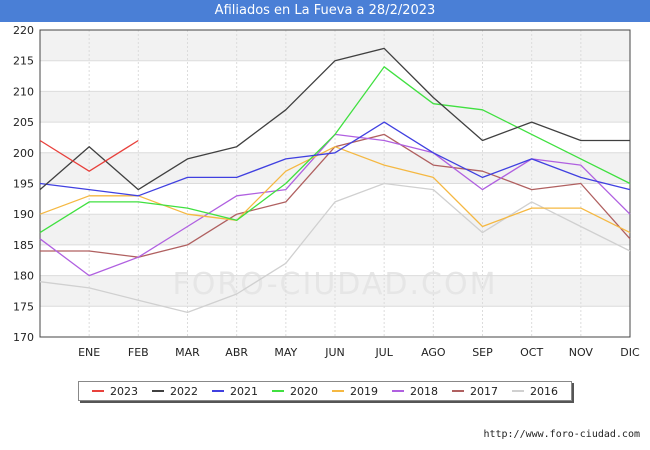 The width and height of the screenshot is (650, 450). I want to click on watermark: FORO-CIUDAD.COM, so click(335, 284).